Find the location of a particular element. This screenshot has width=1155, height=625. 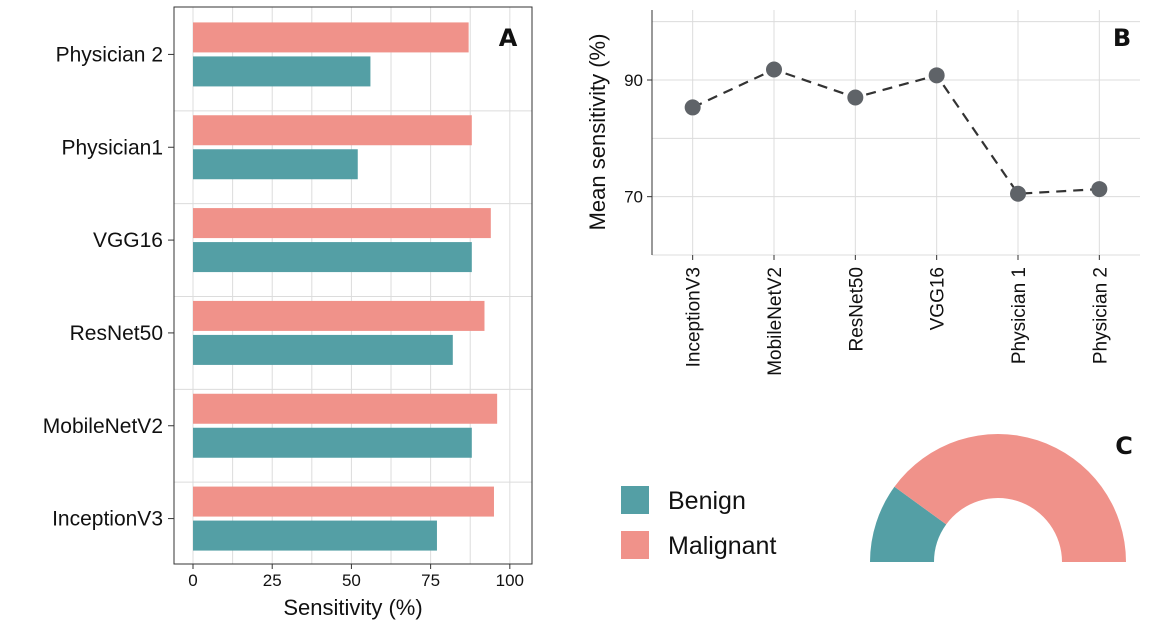

panel-b-x-tick-label: Physician 2 is located at coordinates (1100, 315).